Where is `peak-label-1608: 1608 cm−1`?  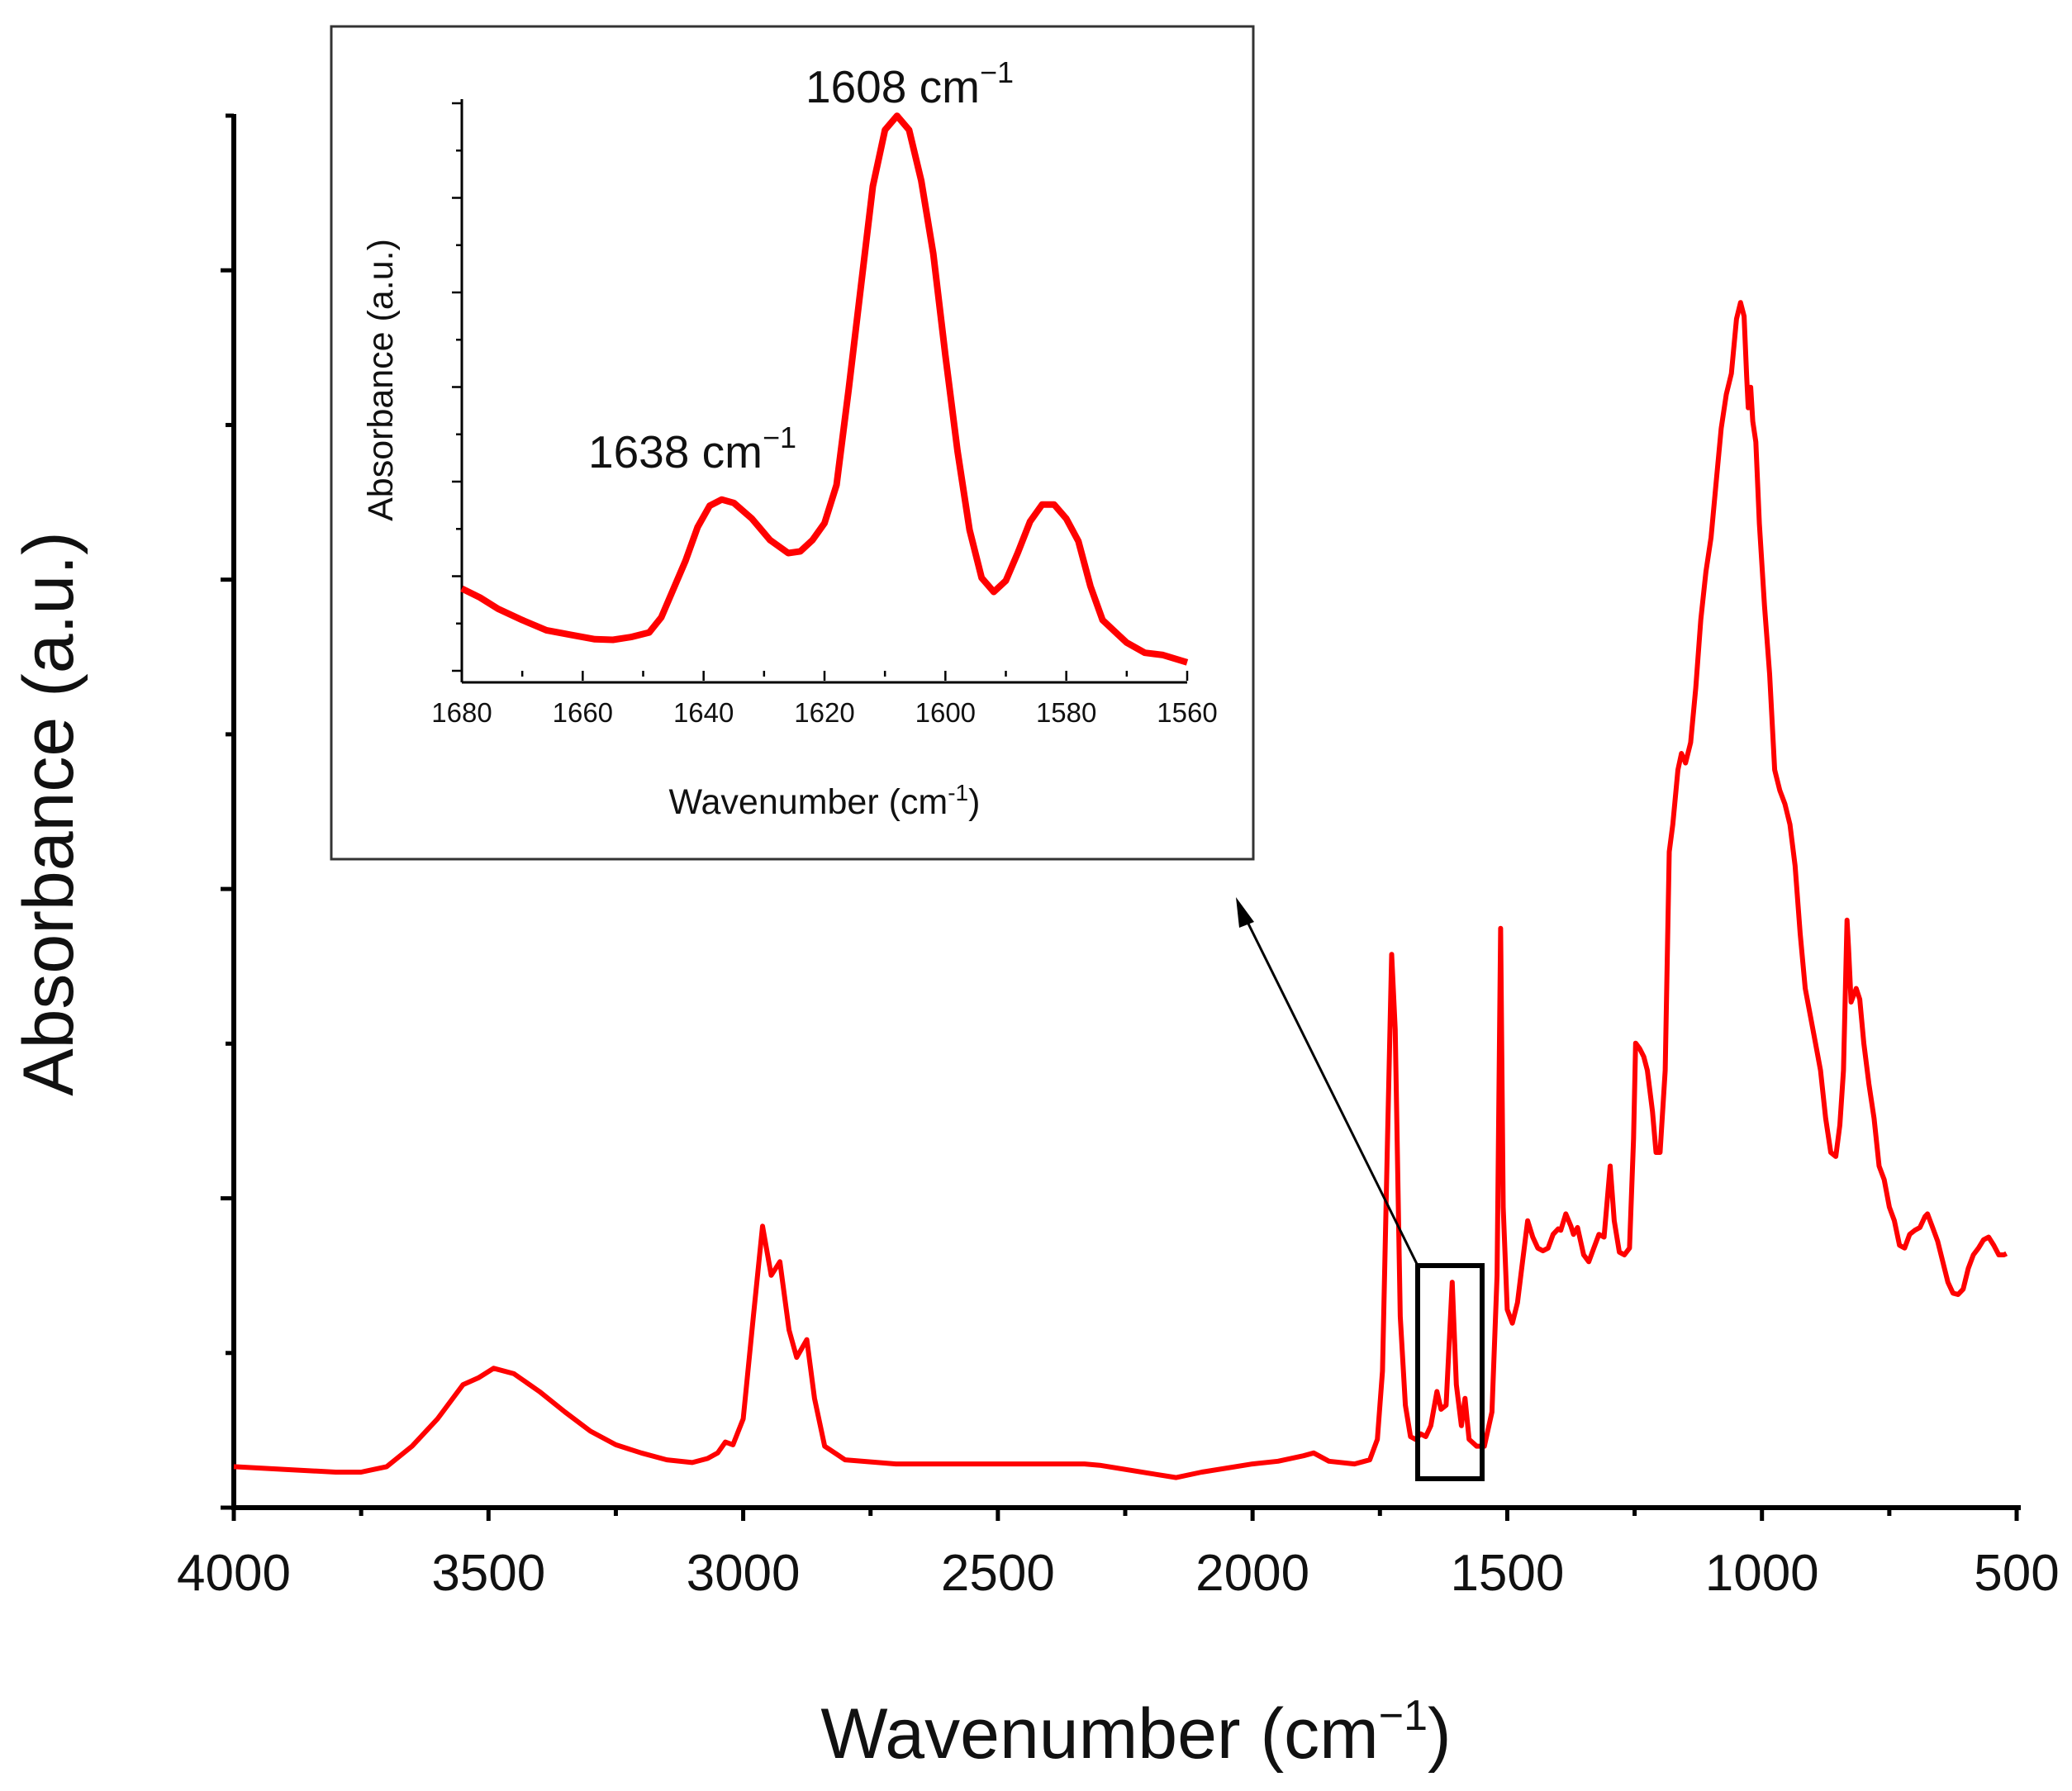 peak-label-1608: 1608 cm−1 is located at coordinates (910, 83).